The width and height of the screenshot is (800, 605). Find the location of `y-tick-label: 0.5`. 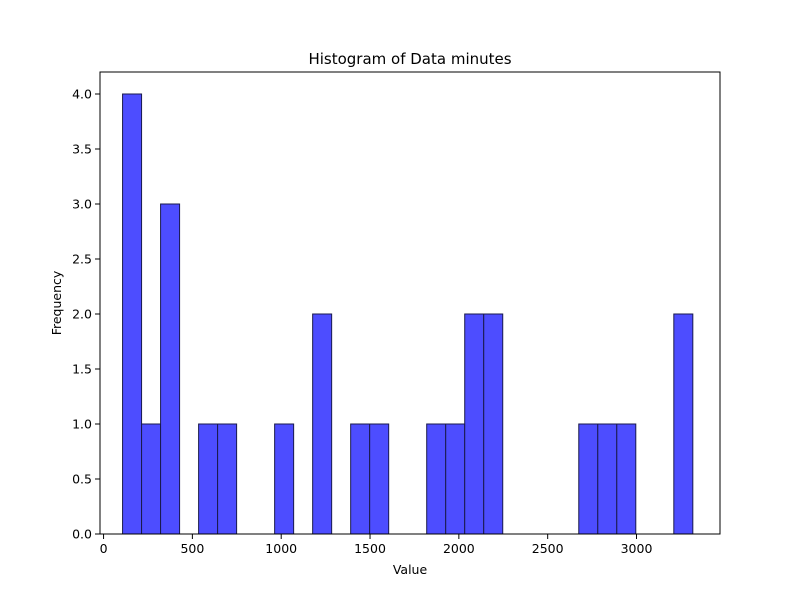

y-tick-label: 0.5 is located at coordinates (82, 479).